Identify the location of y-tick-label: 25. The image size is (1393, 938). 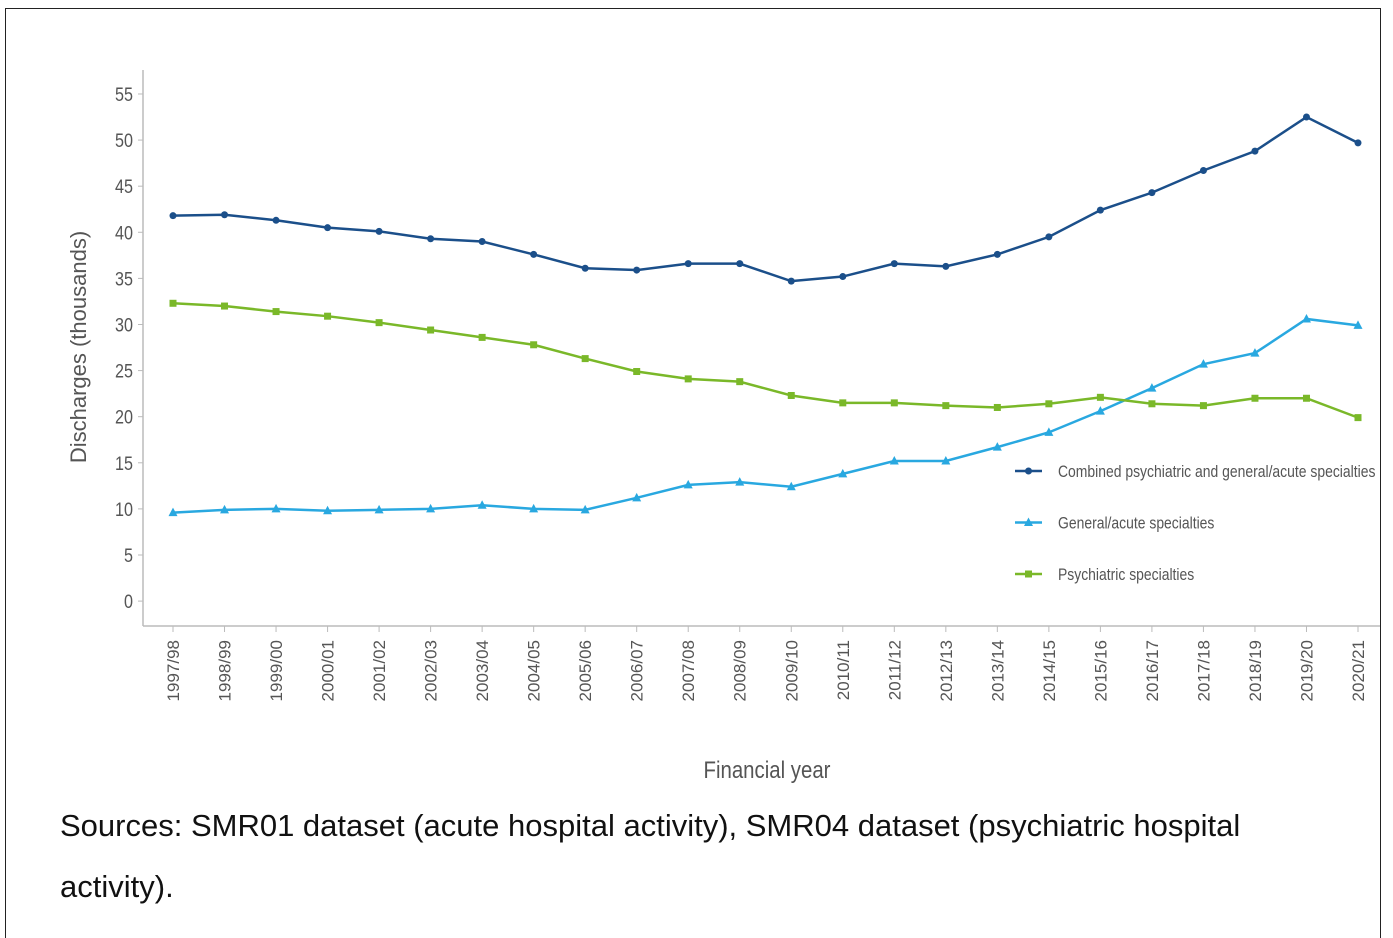
(124, 371).